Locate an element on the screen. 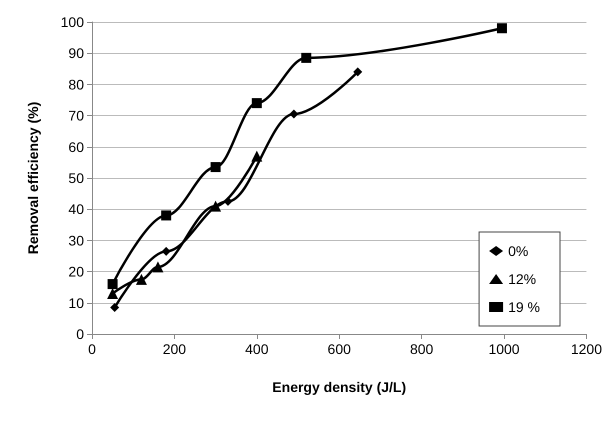 The image size is (613, 424). legend-label: 19 % is located at coordinates (524, 307).